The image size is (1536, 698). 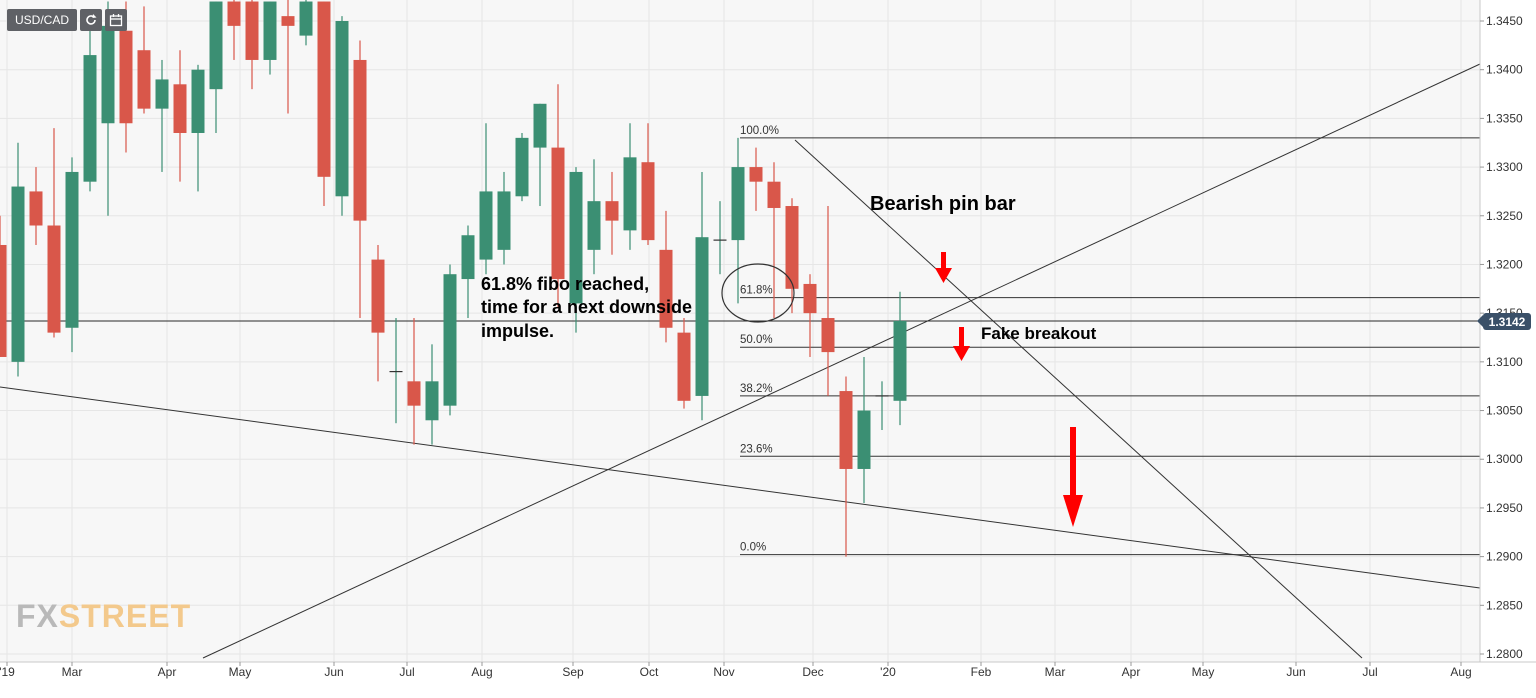 I want to click on logo-part-street: STREET, so click(x=125, y=616).